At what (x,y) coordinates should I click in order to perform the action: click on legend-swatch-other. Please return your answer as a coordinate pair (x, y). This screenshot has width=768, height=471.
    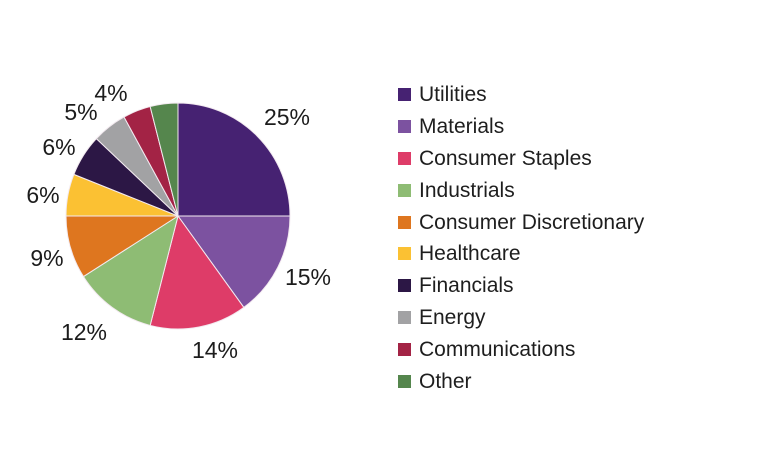
    Looking at the image, I should click on (404, 381).